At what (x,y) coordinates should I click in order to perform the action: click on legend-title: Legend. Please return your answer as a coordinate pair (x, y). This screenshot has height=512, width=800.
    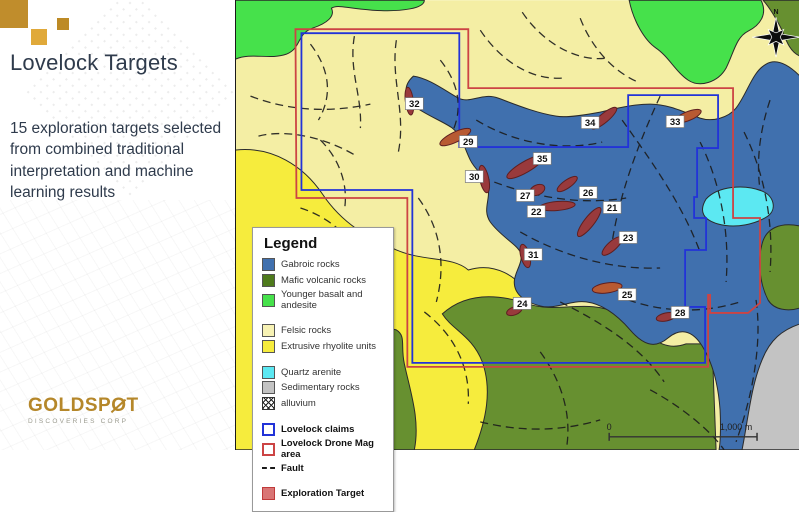
    Looking at the image, I should click on (291, 243).